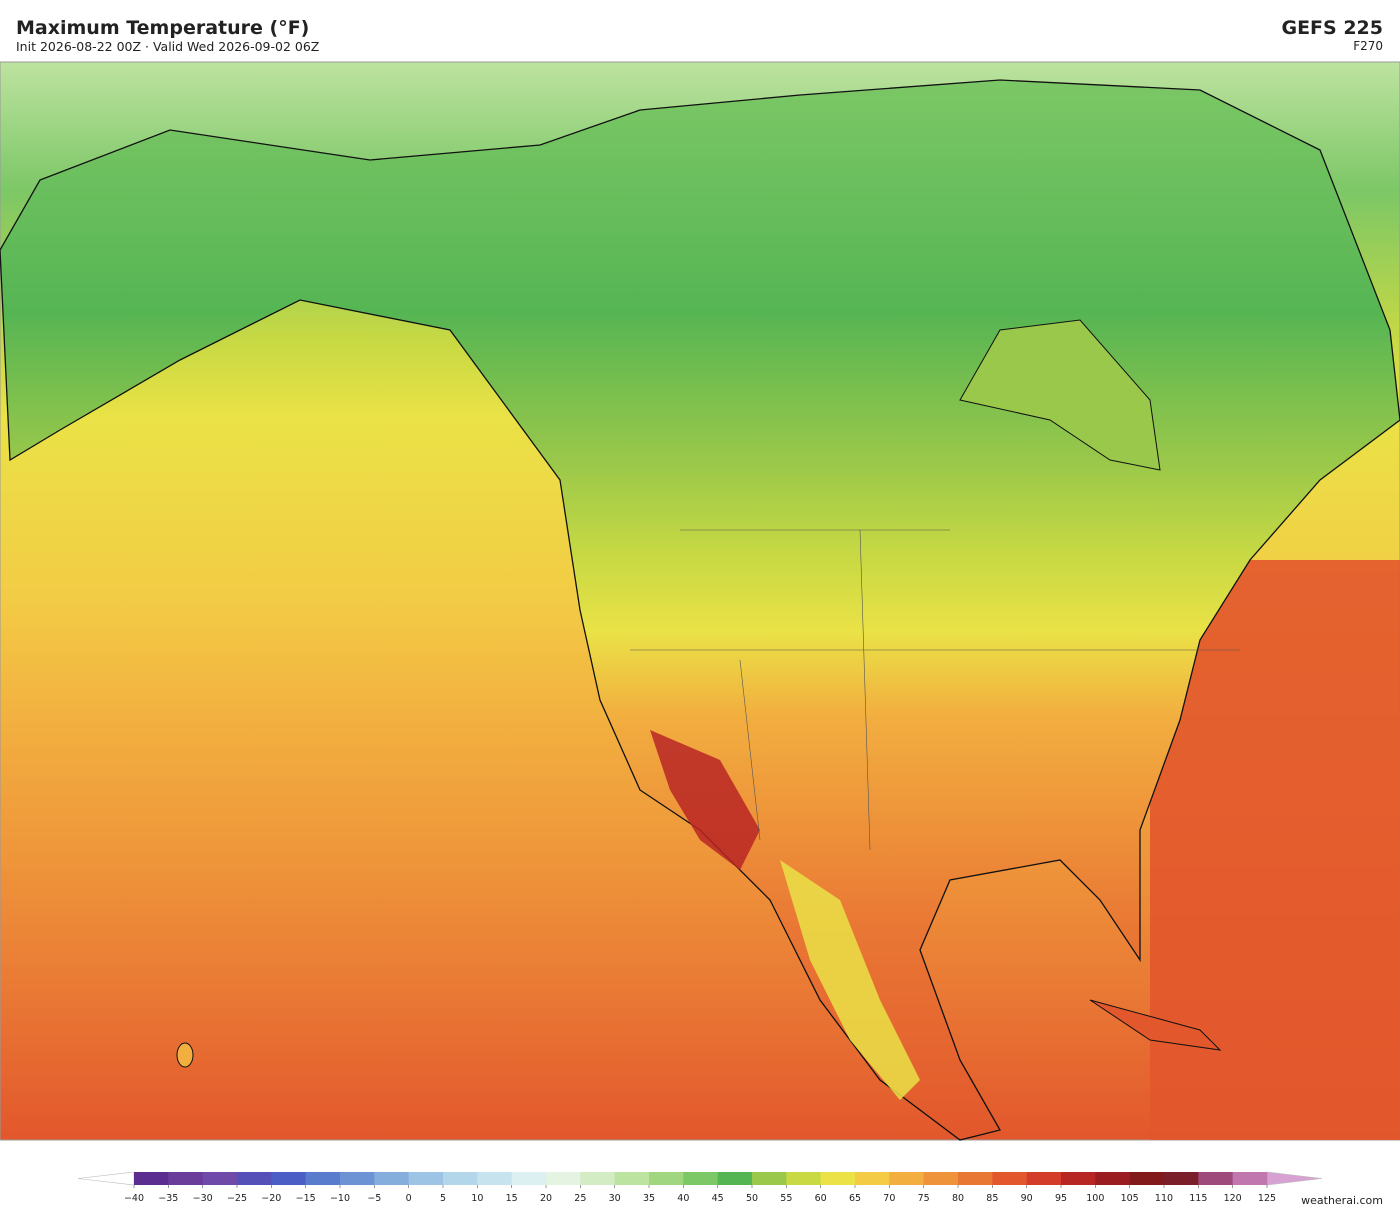 Image resolution: width=1400 pixels, height=1219 pixels. What do you see at coordinates (1294, 1178) in the screenshot?
I see `colorbar-over` at bounding box center [1294, 1178].